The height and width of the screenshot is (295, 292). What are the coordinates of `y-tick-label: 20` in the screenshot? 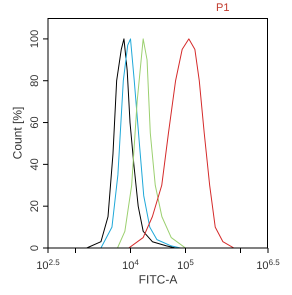 It's located at (35, 206).